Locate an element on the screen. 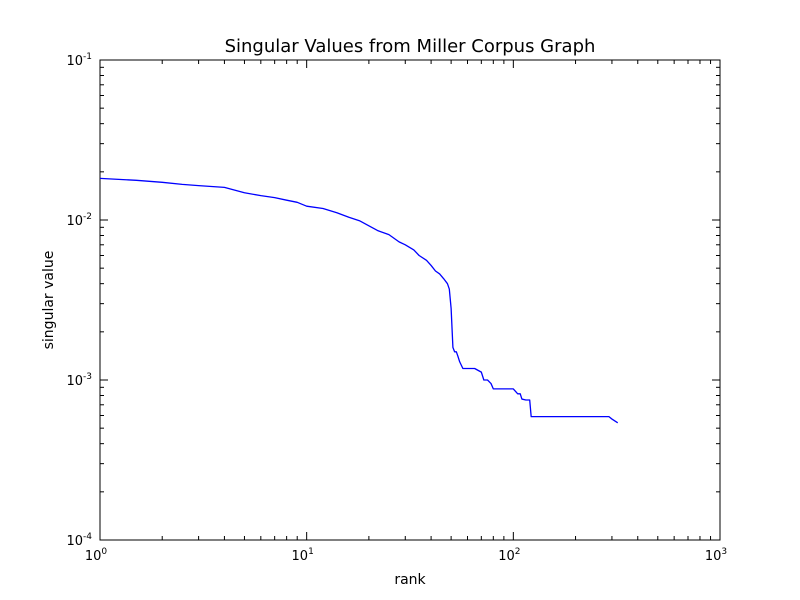  x-tick-label: 10³ is located at coordinates (716, 555).